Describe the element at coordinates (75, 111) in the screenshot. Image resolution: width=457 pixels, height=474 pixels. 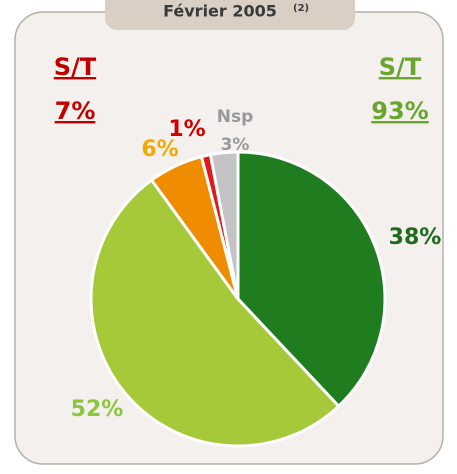
I see `annotation-value: 7%` at that location.